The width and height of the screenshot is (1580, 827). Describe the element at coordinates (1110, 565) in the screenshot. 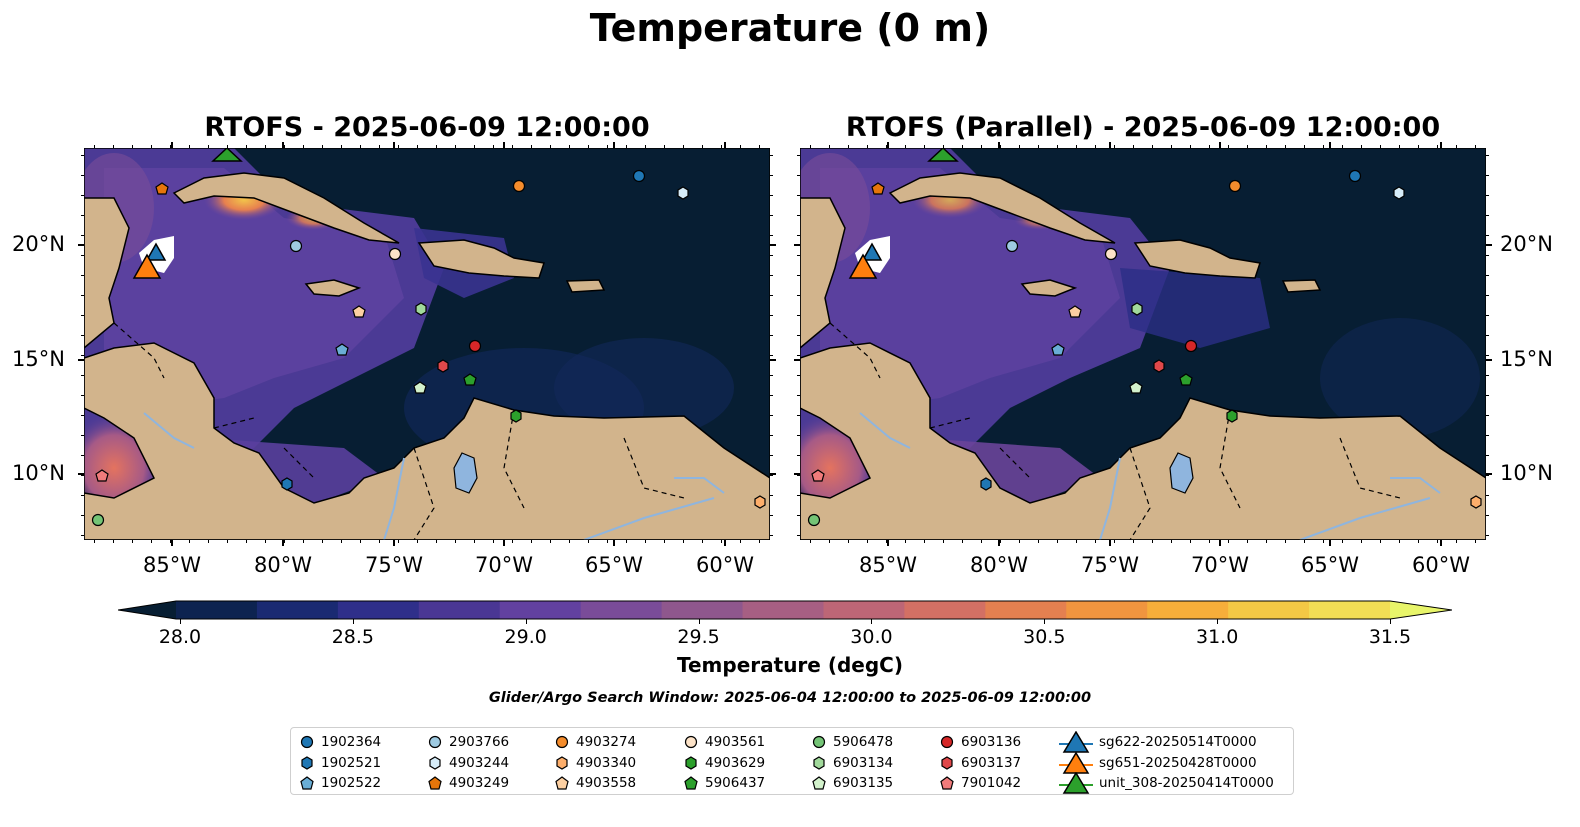

I see `lon-tick-label: 75°W` at that location.